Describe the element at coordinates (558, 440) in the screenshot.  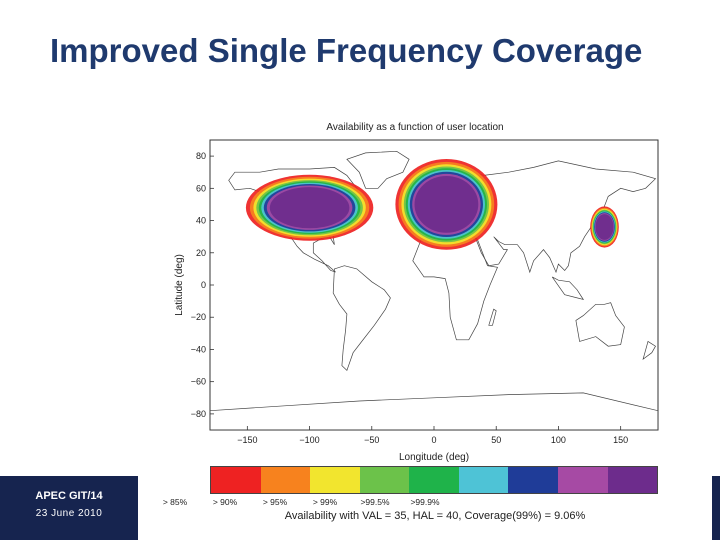
I see `x-tick-label: 100` at that location.